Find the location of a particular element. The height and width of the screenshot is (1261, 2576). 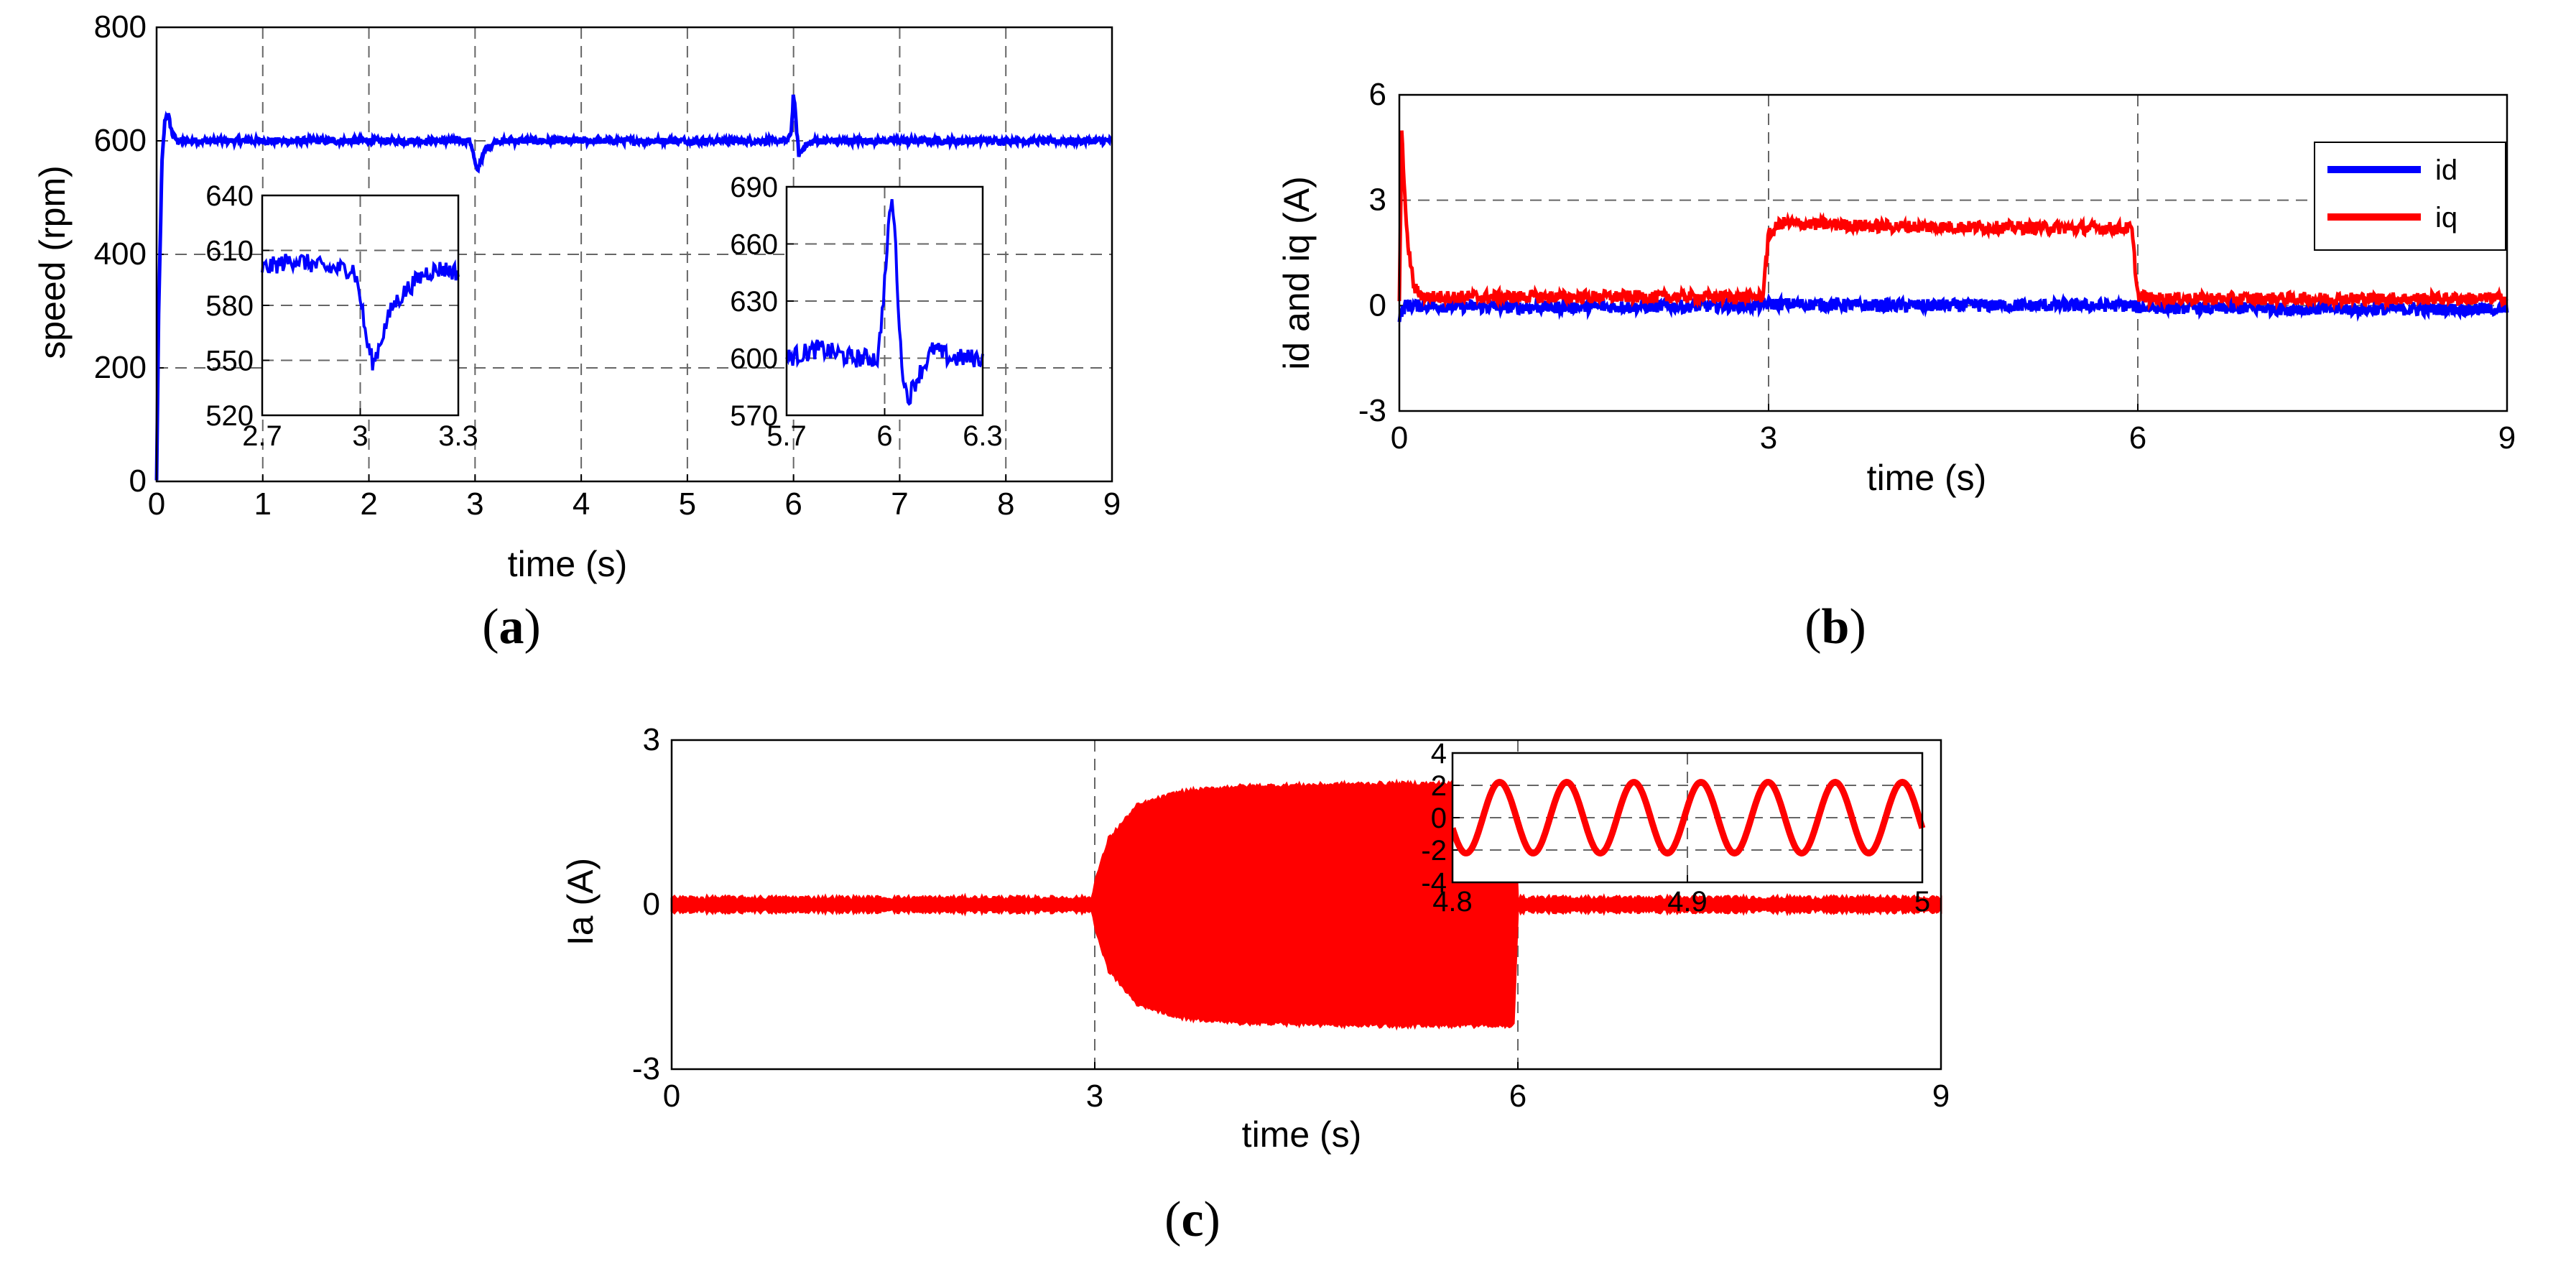

panel-a-inset-2-ytick-label: 570 is located at coordinates (754, 416).